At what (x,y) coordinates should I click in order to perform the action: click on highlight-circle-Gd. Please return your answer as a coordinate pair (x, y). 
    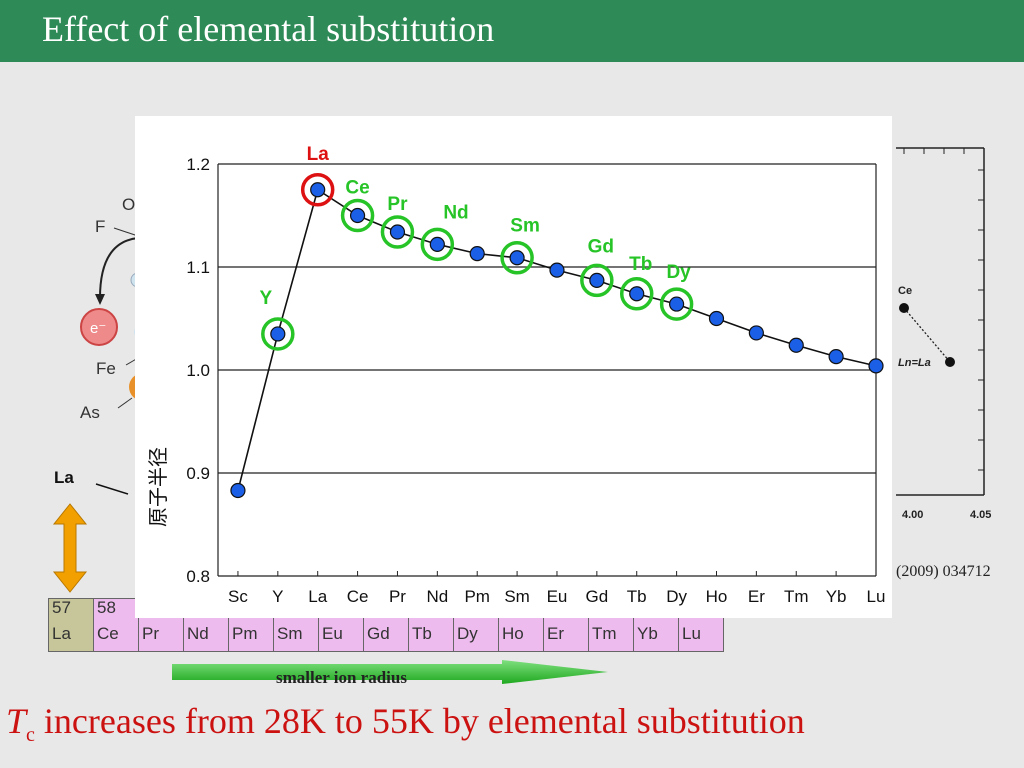
    Looking at the image, I should click on (597, 280).